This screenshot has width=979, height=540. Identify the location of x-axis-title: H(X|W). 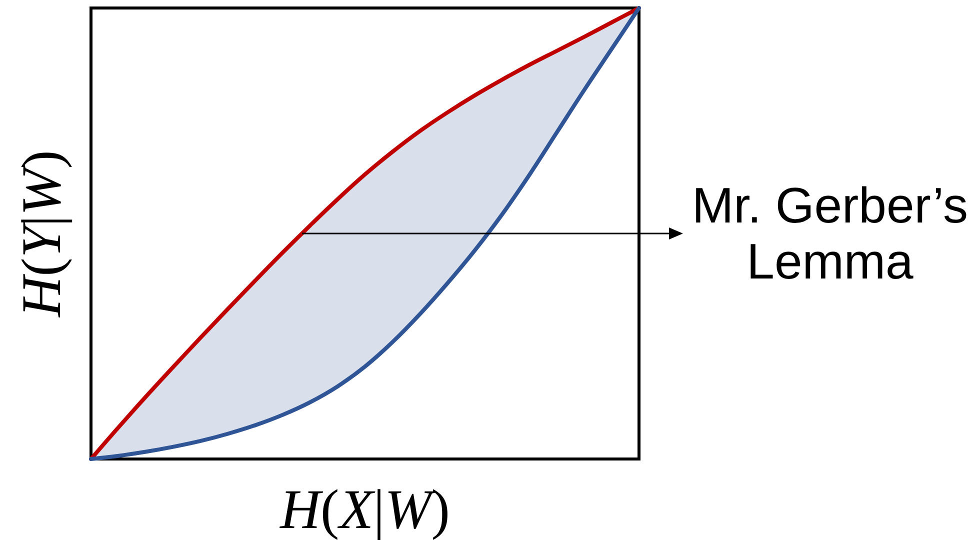
(364, 509).